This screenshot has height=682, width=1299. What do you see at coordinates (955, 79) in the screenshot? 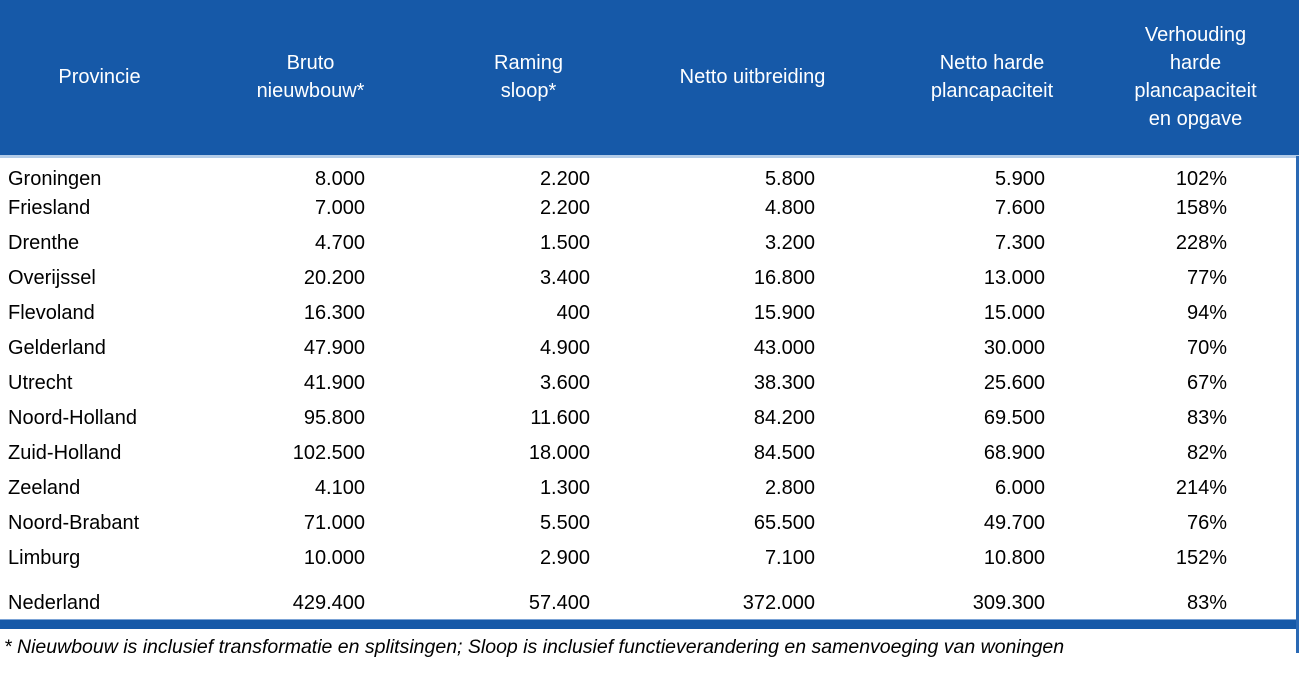
I see `column-header-netto-harde-plancap: Netto harde plancapaciteit` at bounding box center [955, 79].